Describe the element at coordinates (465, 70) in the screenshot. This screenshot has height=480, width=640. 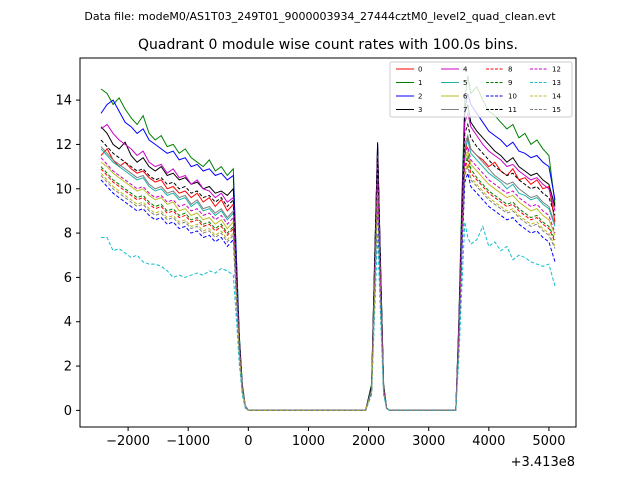
I see `legend-label-4: 4` at that location.